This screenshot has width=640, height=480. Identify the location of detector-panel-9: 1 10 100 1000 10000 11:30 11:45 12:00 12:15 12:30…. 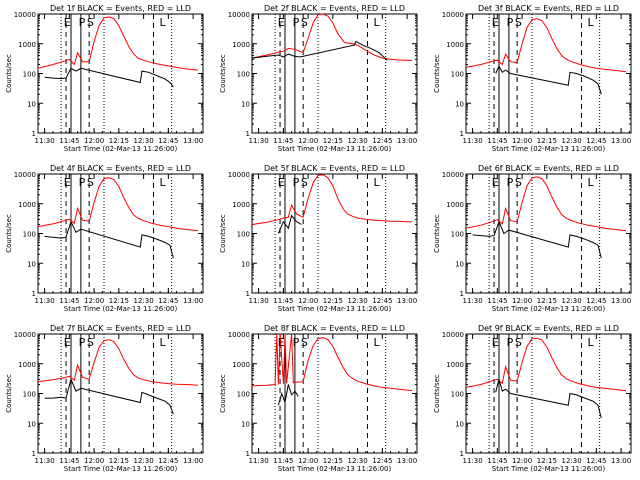
(532, 398).